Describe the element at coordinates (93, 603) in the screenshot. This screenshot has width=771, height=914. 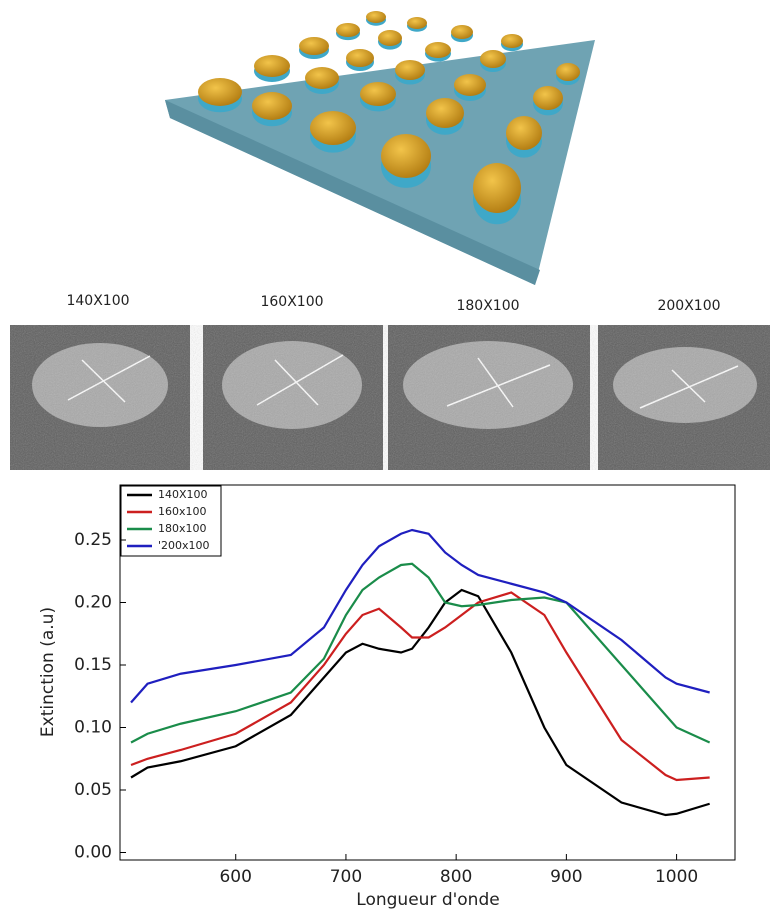
I see `y-tick-label: 0.20` at that location.